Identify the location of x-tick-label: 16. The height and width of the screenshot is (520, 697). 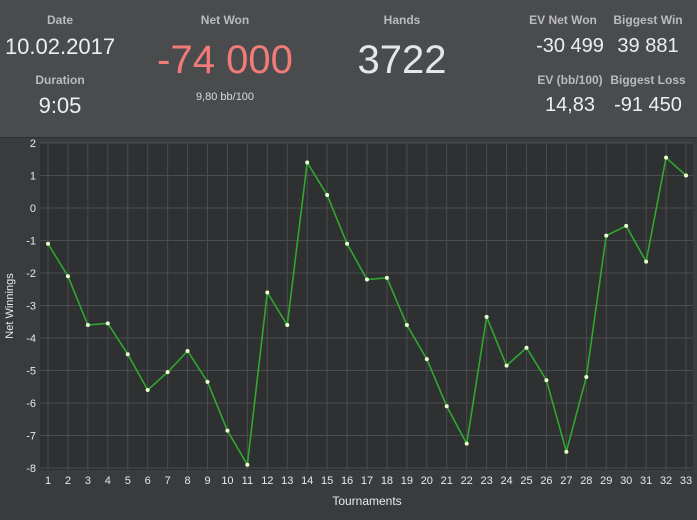
(347, 481).